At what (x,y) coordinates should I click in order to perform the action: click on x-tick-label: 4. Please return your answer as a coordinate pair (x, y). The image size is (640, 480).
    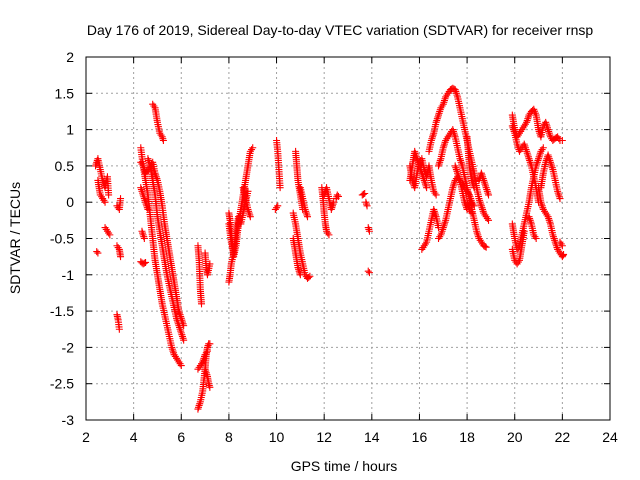
    Looking at the image, I should click on (134, 437).